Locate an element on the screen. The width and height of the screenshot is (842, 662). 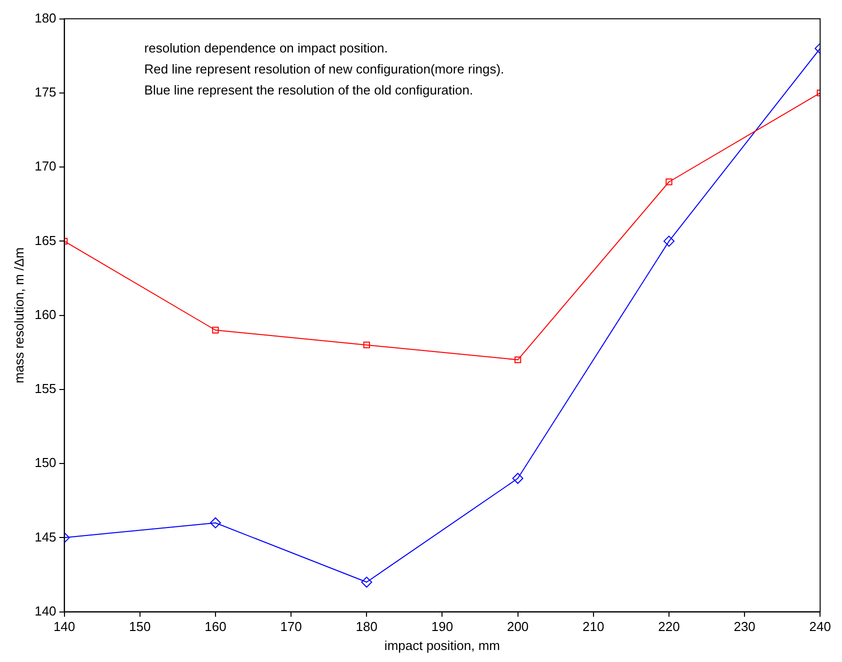
y-tick-label: 180 is located at coordinates (45, 18).